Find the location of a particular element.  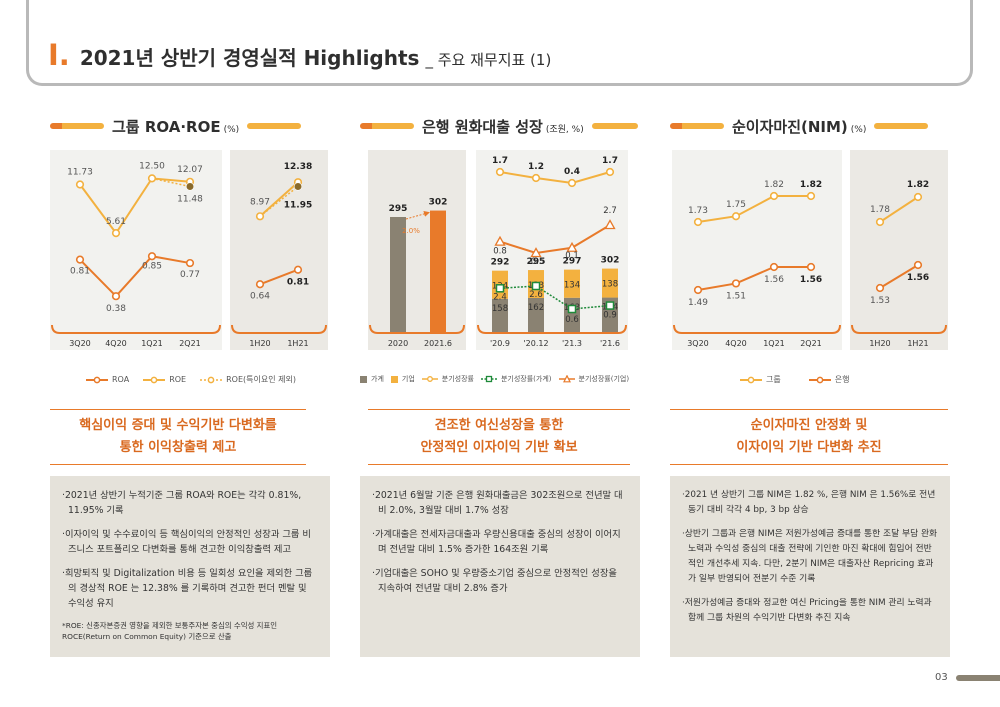

highlight-roa-roe: 핵심이익 증대 및 수익기반 다변화를 통한 이익창출력 제고 is located at coordinates (178, 437).